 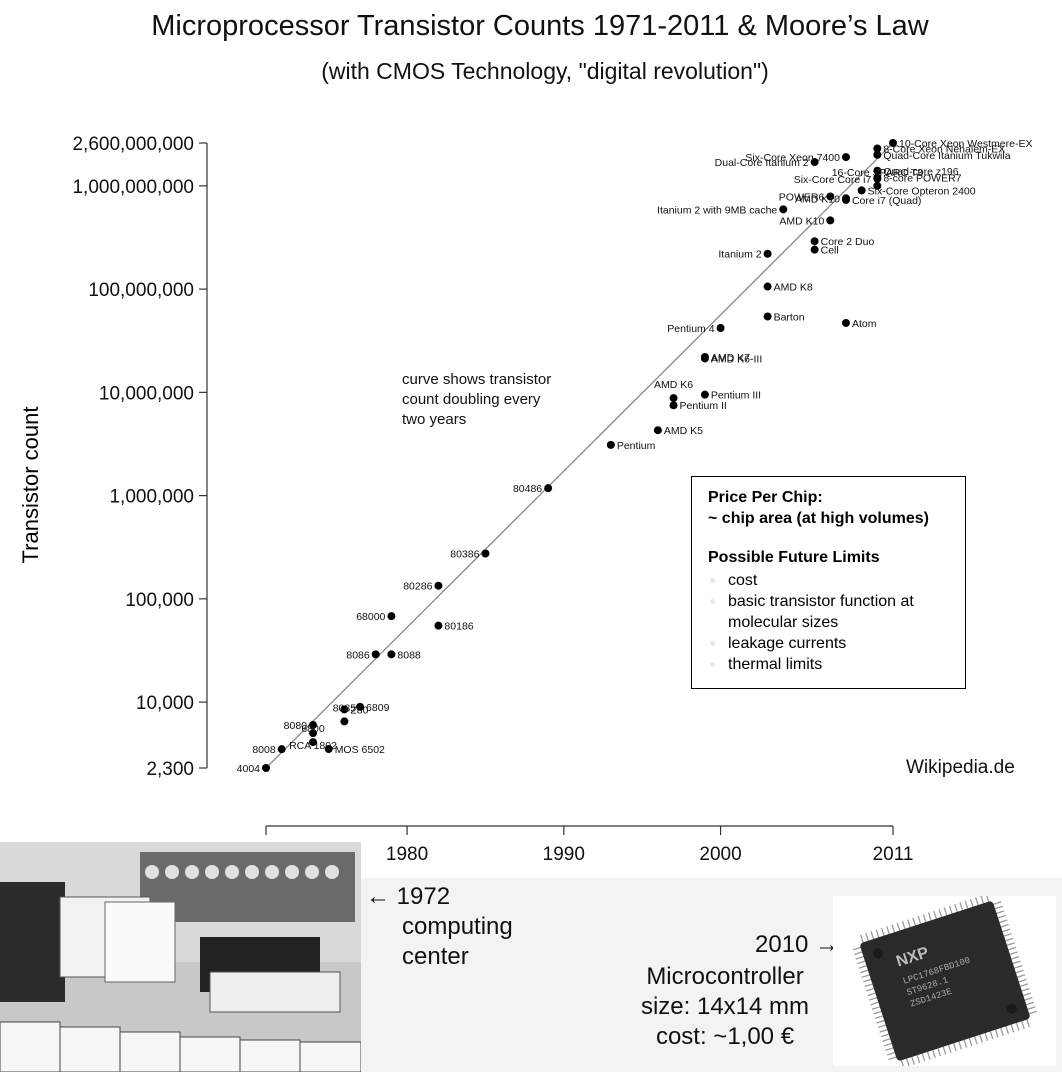 What do you see at coordinates (833, 180) in the screenshot?
I see `point-label: Six-Core Core i7` at bounding box center [833, 180].